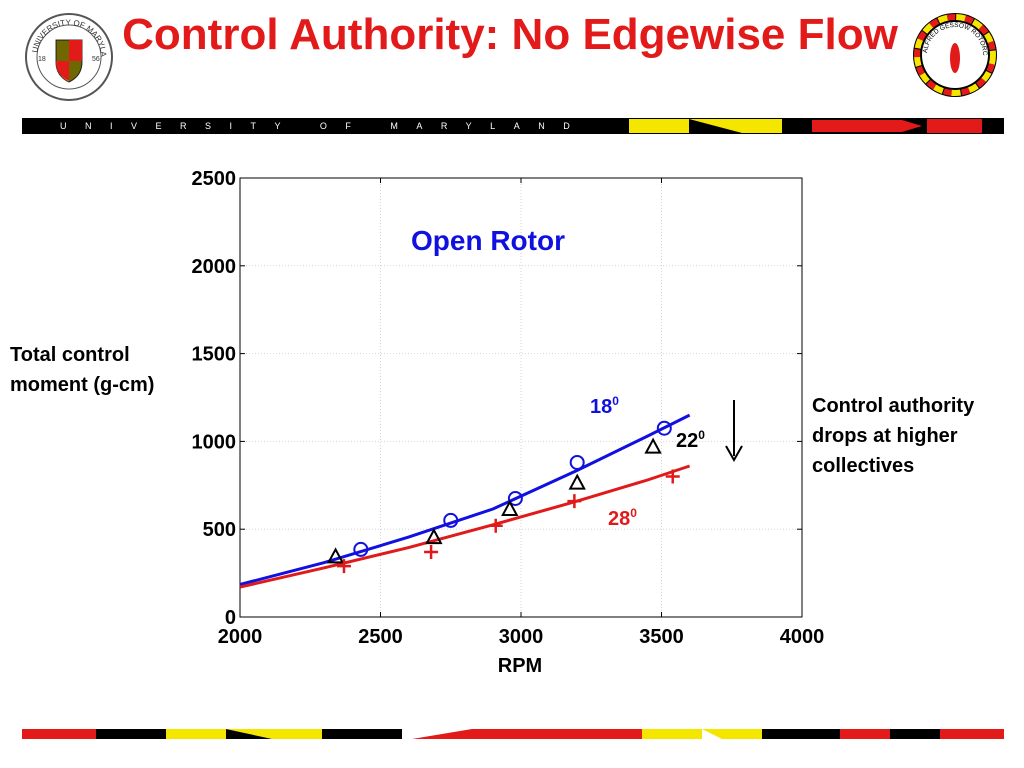 Image resolution: width=1024 pixels, height=768 pixels. I want to click on y-tick-label: 0, so click(230, 618).